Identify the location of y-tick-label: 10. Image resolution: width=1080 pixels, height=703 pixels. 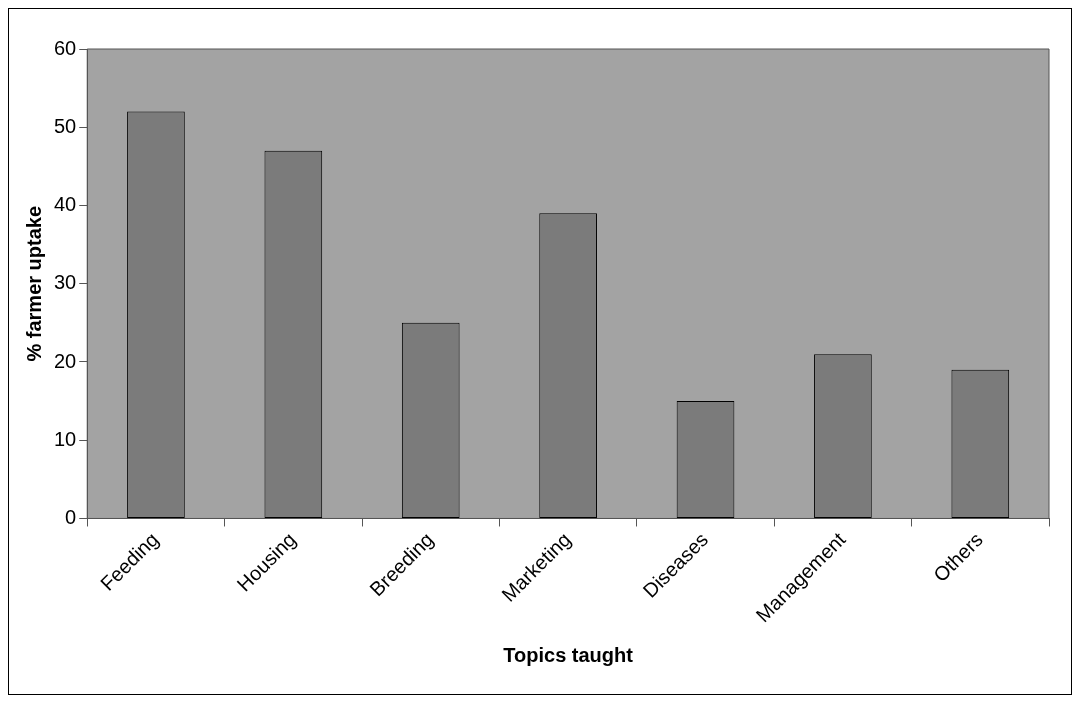
(65, 438).